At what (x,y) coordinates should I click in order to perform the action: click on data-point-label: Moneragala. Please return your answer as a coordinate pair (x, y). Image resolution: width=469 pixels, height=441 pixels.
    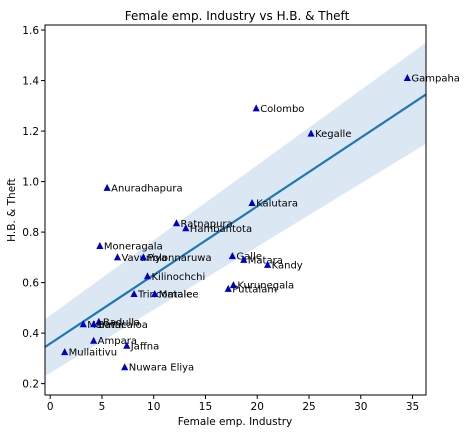
    Looking at the image, I should click on (133, 246).